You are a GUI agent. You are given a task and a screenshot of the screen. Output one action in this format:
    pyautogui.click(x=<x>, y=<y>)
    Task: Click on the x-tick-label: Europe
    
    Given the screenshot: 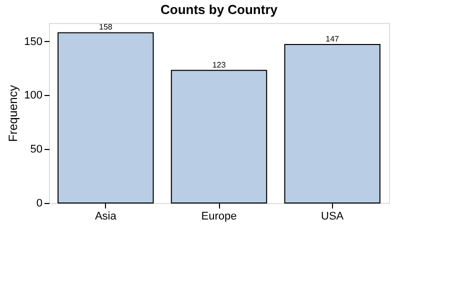 What is the action you would take?
    pyautogui.click(x=219, y=216)
    